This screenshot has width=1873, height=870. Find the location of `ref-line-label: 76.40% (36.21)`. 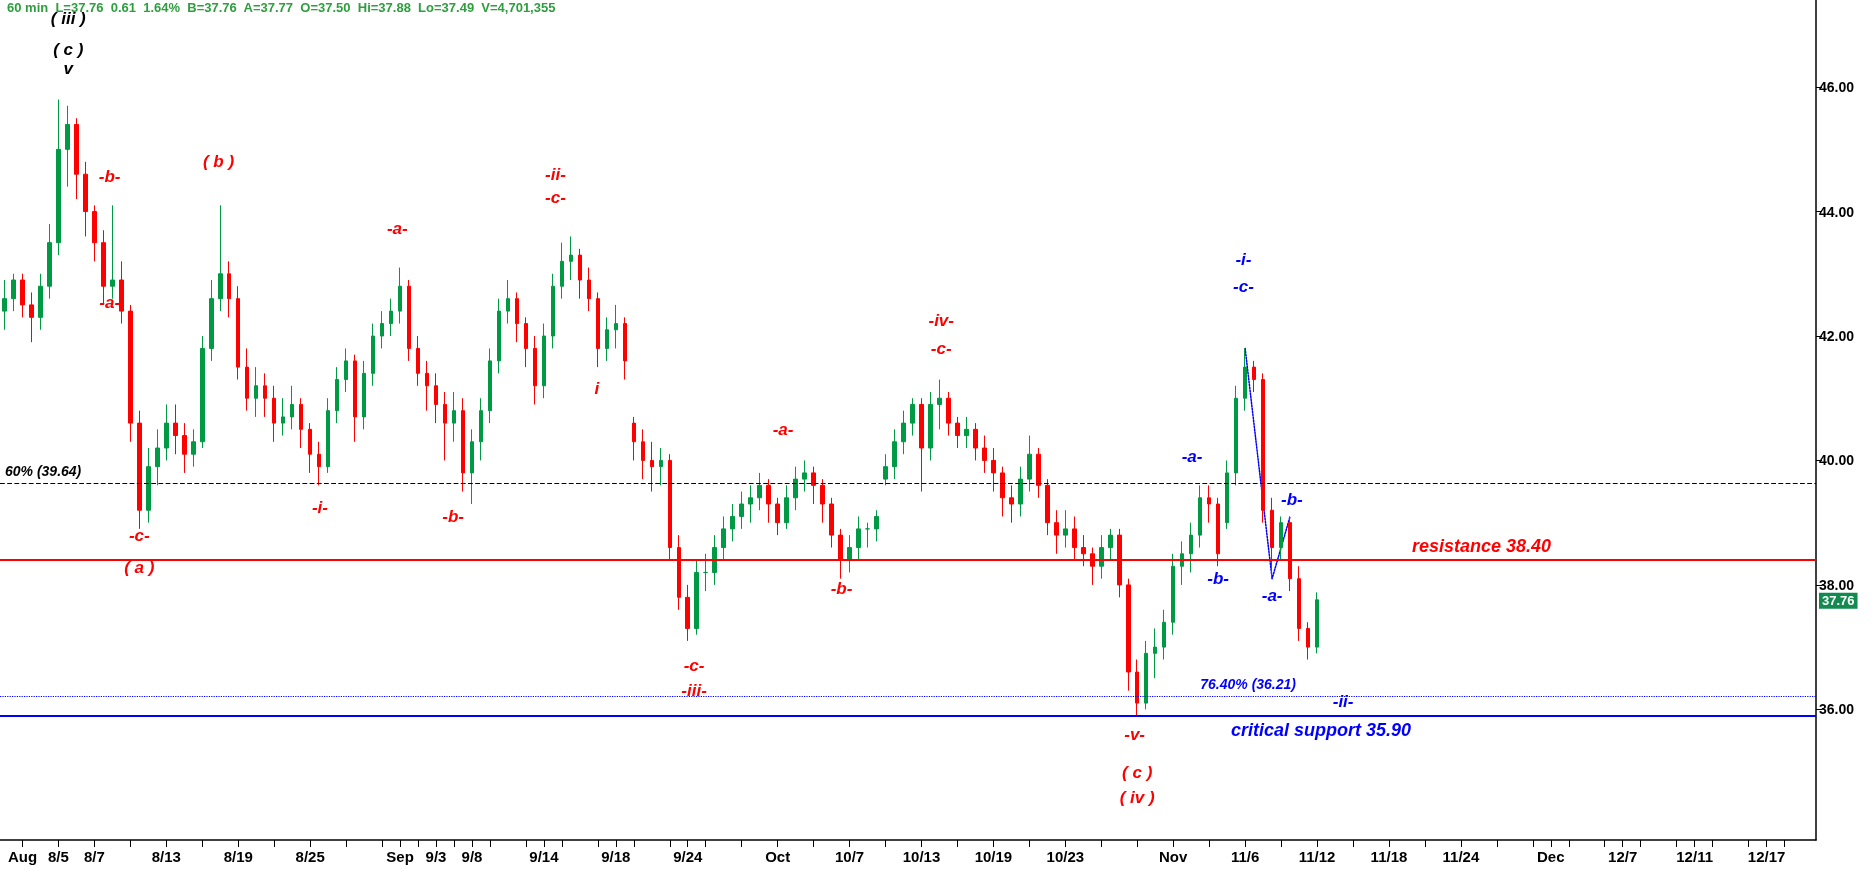

ref-line-label: 76.40% (36.21) is located at coordinates (1248, 684).